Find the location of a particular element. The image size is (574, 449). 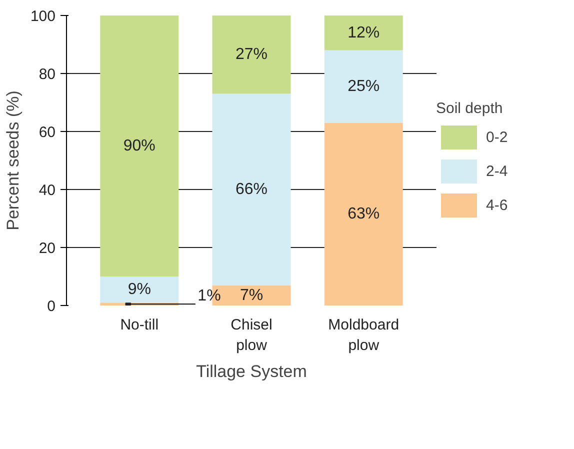

data-label: 9% is located at coordinates (139, 289).